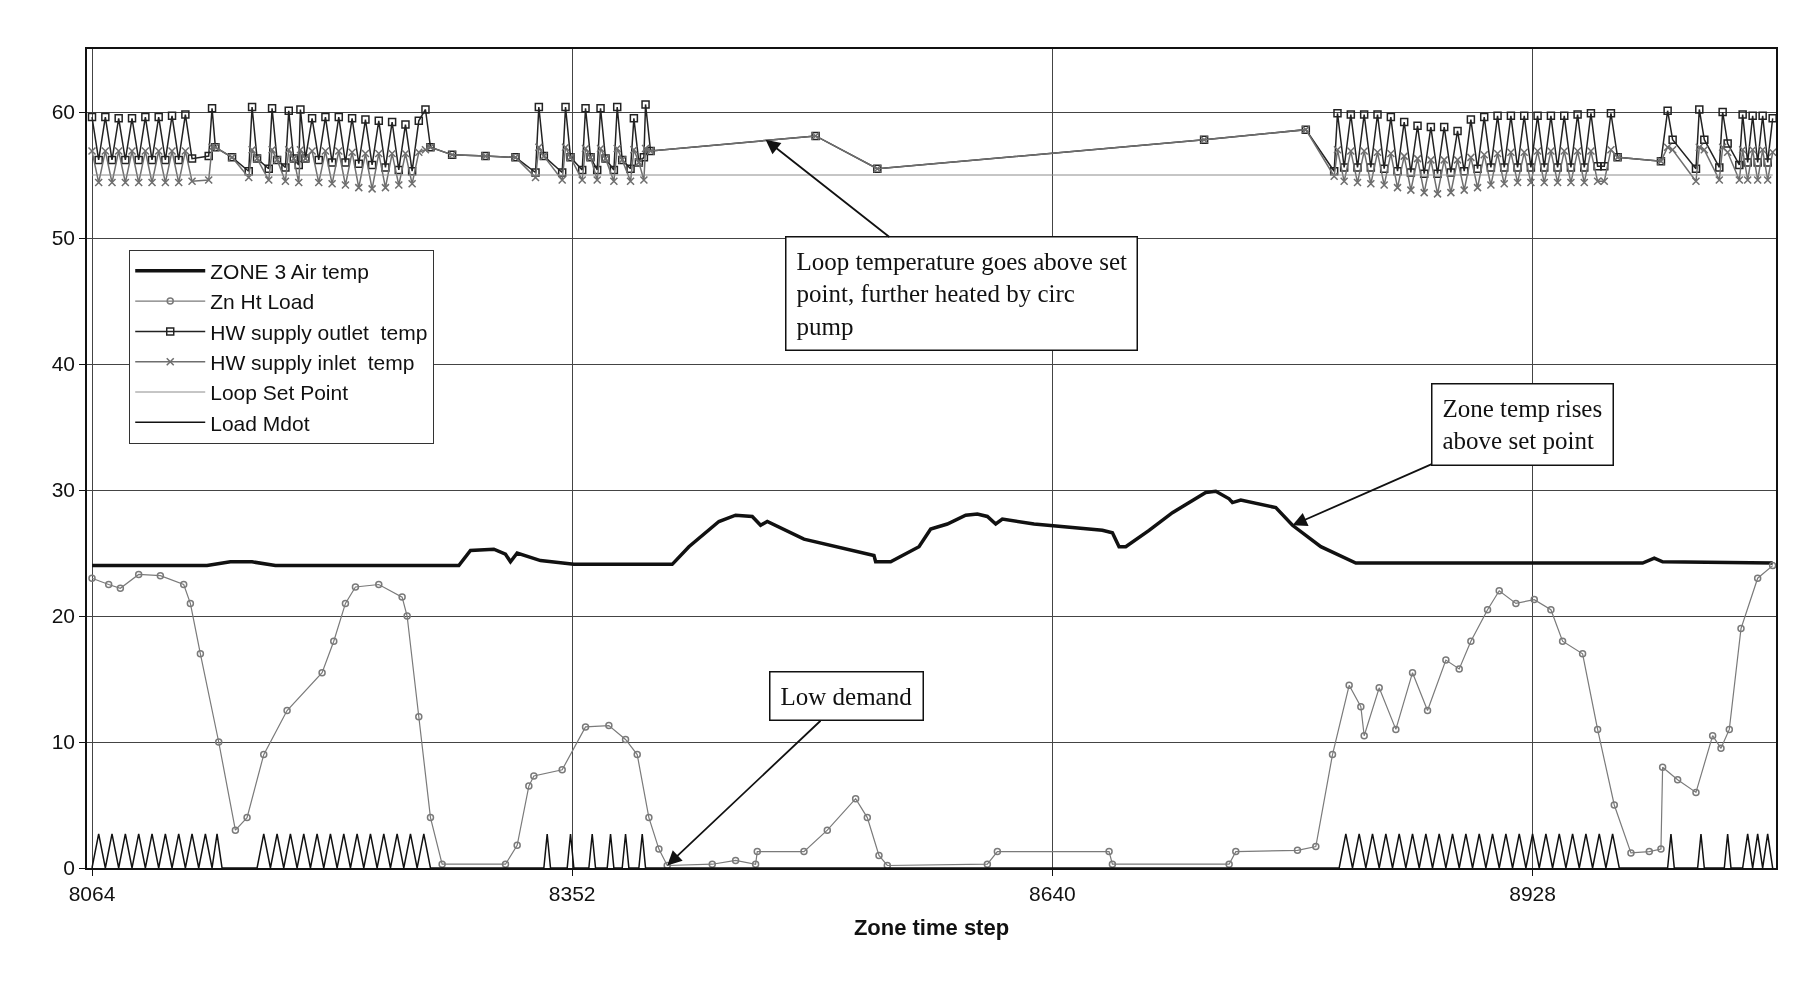 This screenshot has height=997, width=1800. Describe the element at coordinates (289, 271) in the screenshot. I see `legend-label: ZONE 3 Air temp` at that location.